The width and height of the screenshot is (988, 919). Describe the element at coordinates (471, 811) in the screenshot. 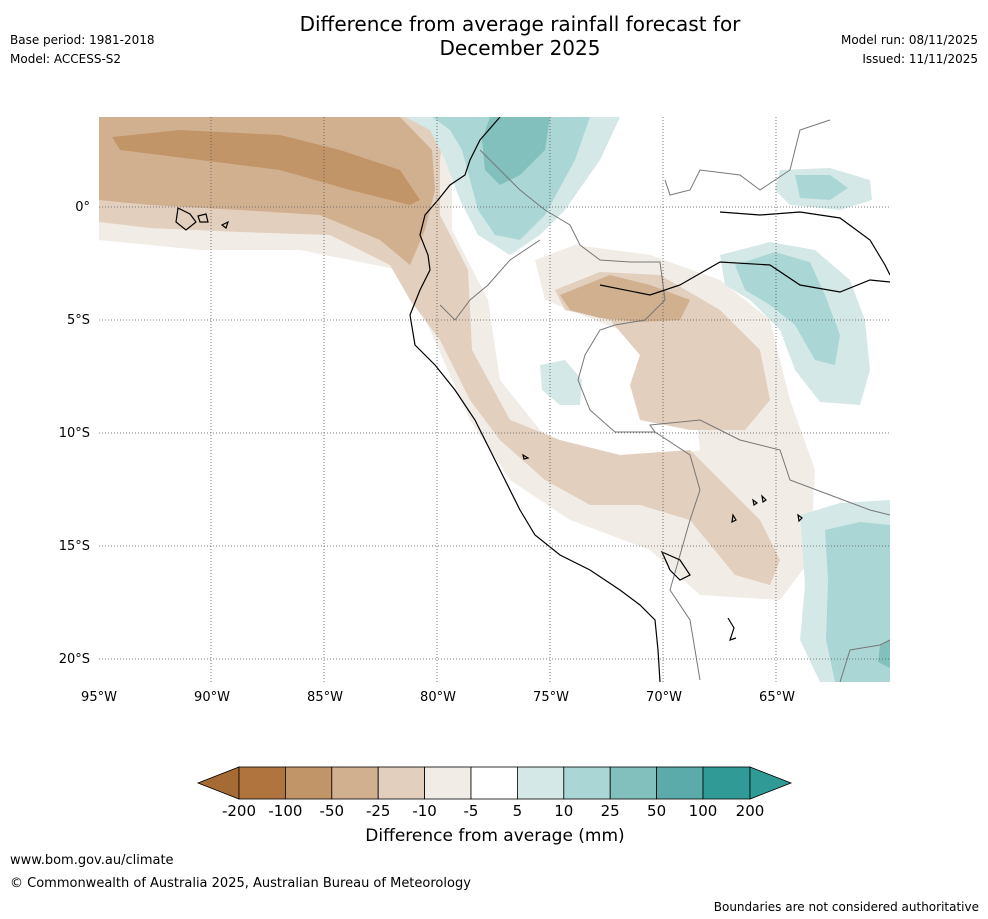

I see `colorbar-tick: -5` at that location.